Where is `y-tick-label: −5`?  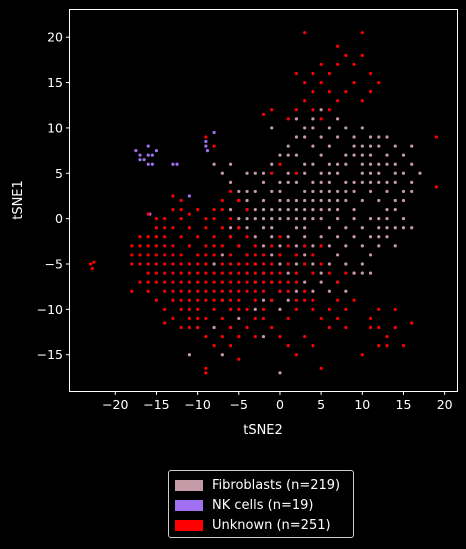 y-tick-label: −5 is located at coordinates (54, 264).